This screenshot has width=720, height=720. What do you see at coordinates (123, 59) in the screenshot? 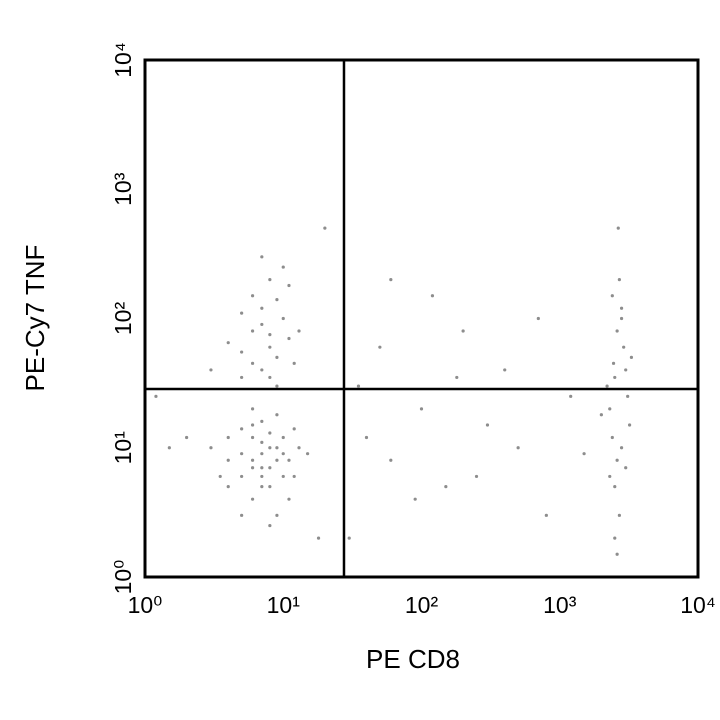
I see `y-tick-label: 10⁴` at bounding box center [123, 59].